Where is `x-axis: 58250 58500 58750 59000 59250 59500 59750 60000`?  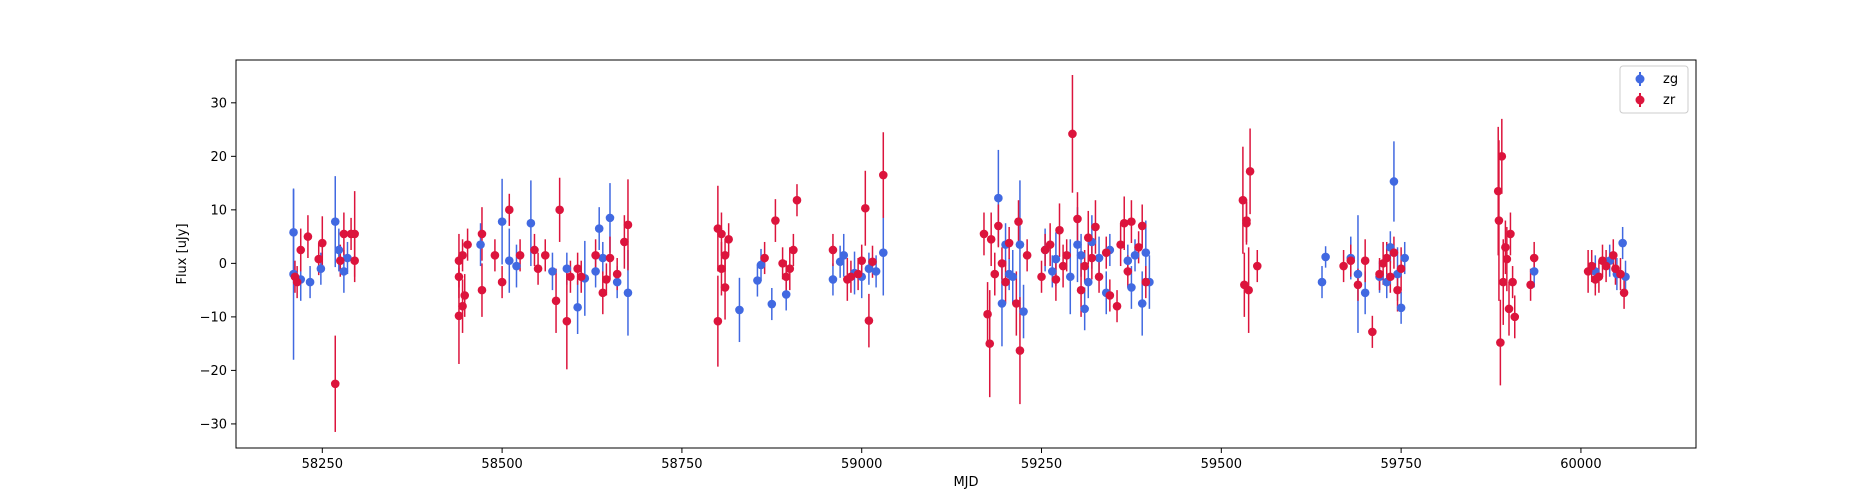
x-axis: 58250 58500 58750 59000 59250 59500 59750 60000 is located at coordinates (952, 460).